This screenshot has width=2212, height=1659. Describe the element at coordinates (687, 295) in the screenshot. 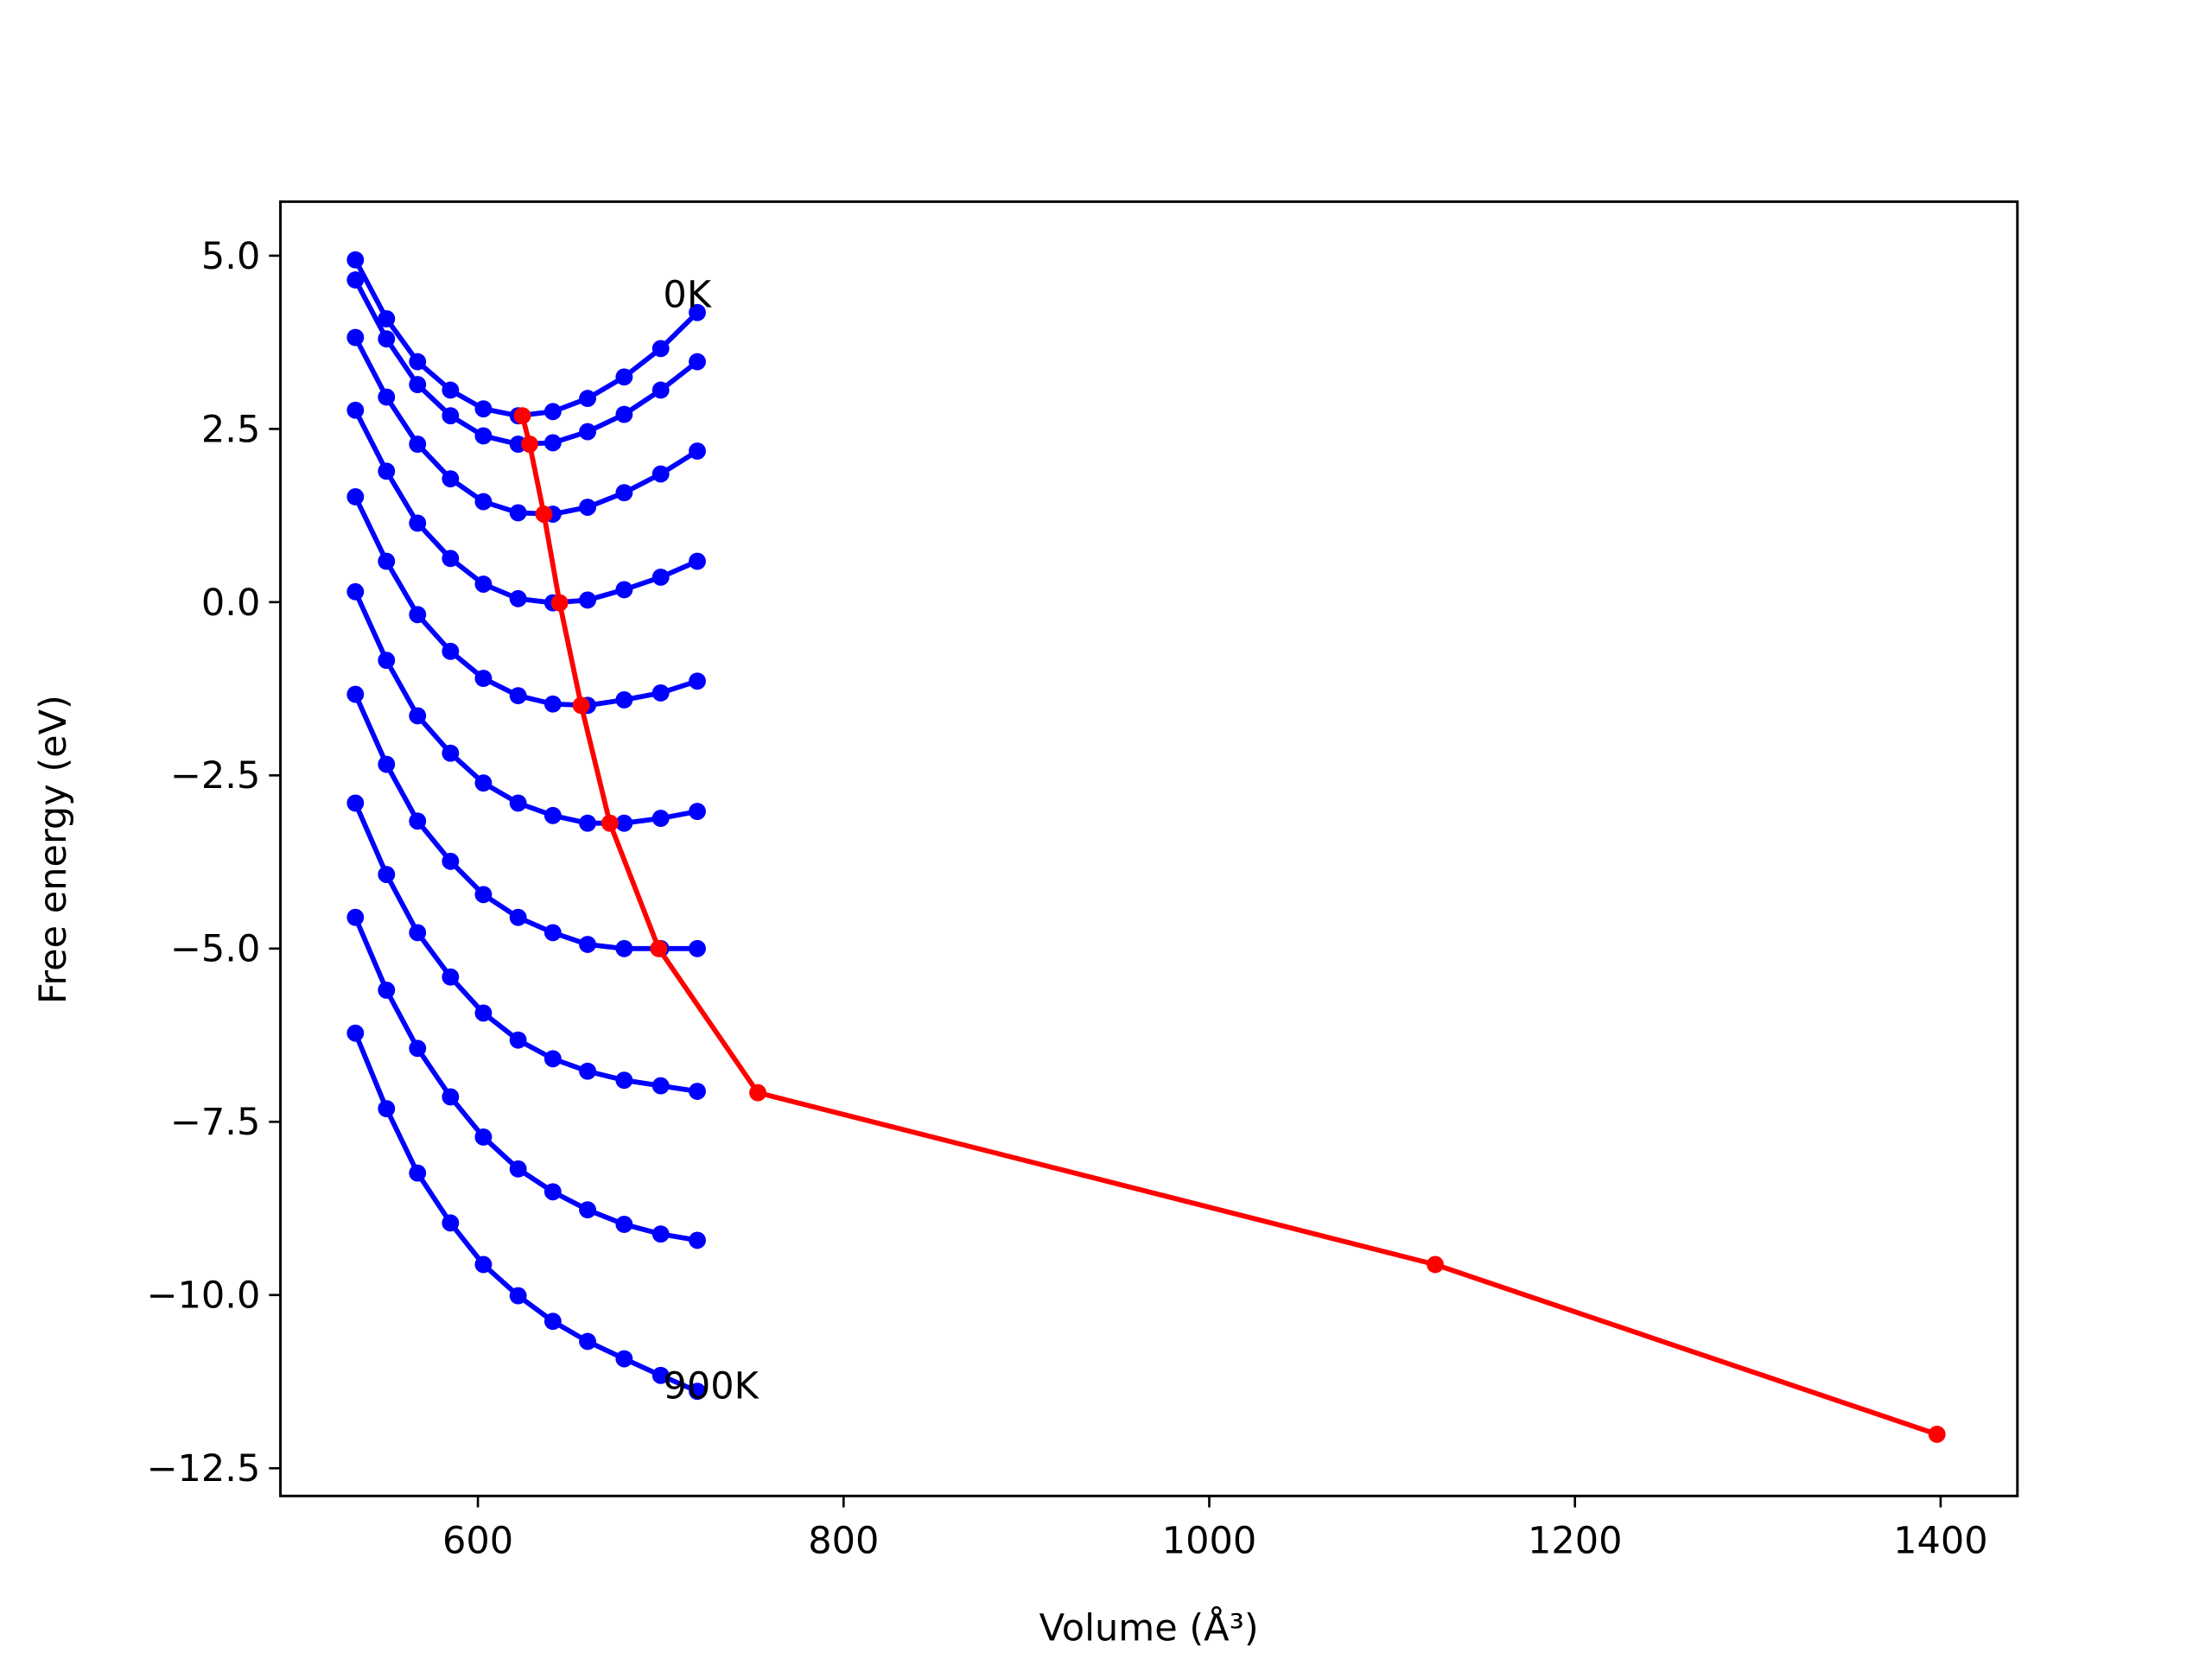

I see `annotation: 0K` at that location.